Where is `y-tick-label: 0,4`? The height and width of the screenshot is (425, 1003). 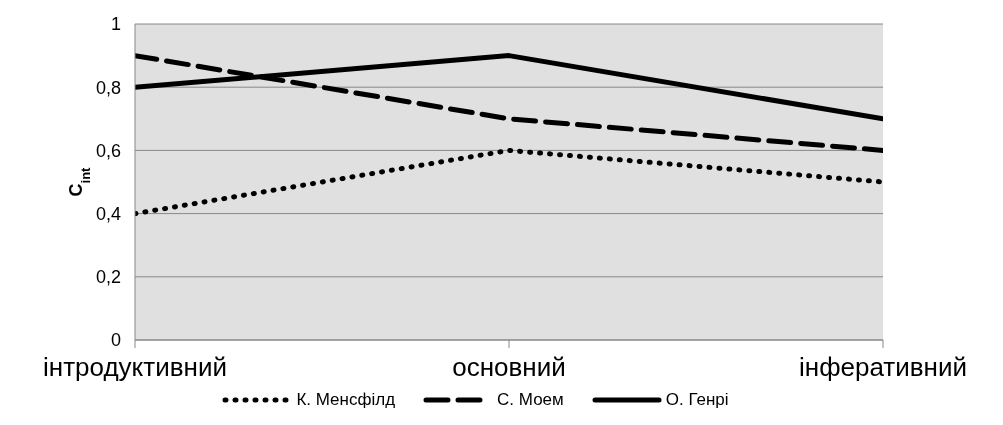 y-tick-label: 0,4 is located at coordinates (108, 213).